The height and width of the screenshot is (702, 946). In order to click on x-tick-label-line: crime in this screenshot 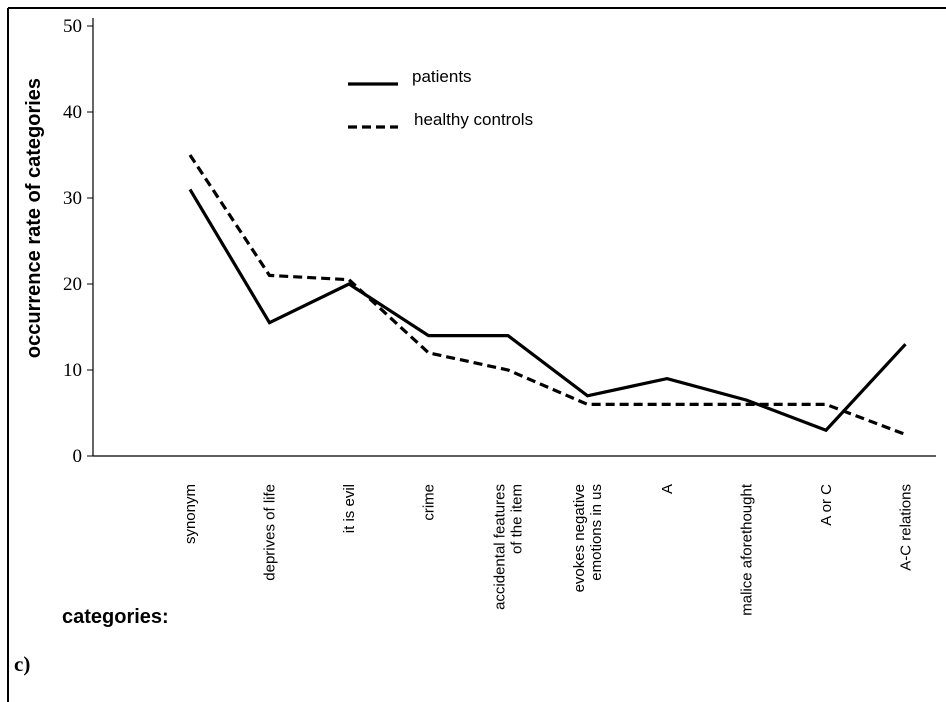, I will do `click(429, 502)`.